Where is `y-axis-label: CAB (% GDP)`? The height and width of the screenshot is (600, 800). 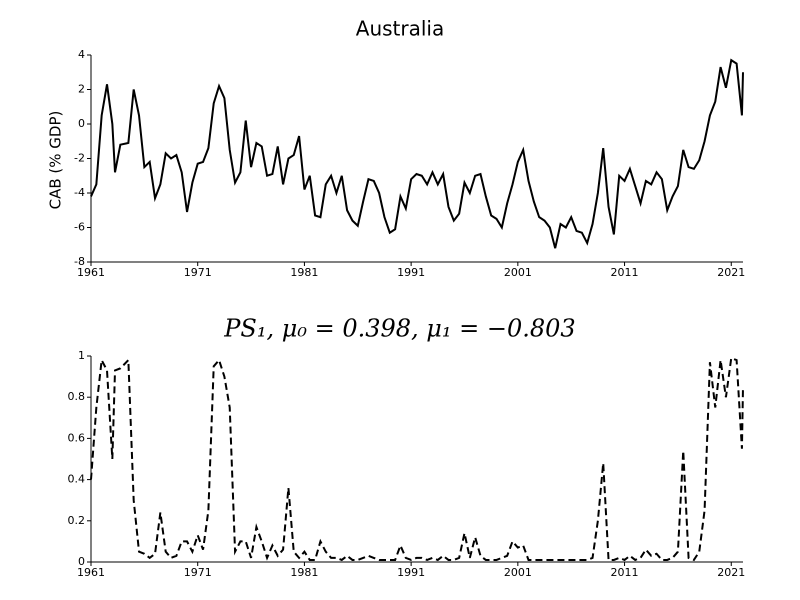
y-axis-label: CAB (% GDP) is located at coordinates (56, 160).